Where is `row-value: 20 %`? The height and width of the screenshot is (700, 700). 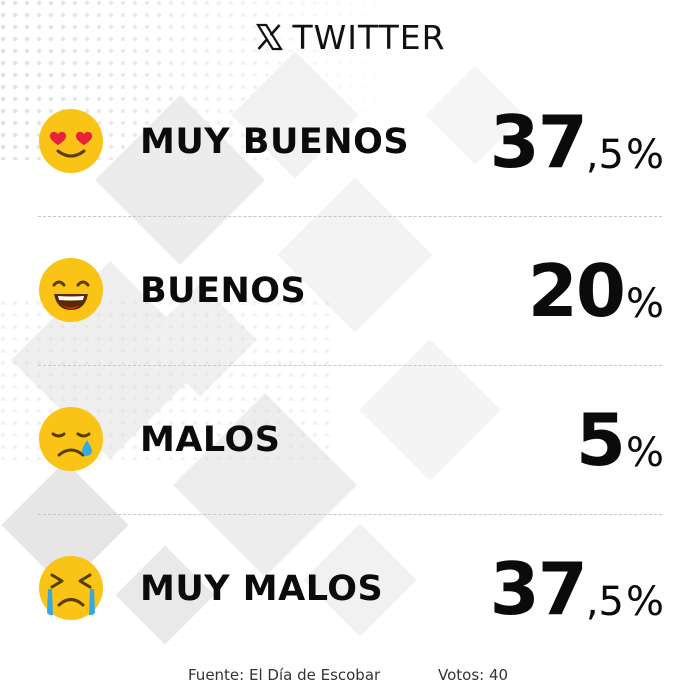
row-value: 20 % is located at coordinates (596, 291).